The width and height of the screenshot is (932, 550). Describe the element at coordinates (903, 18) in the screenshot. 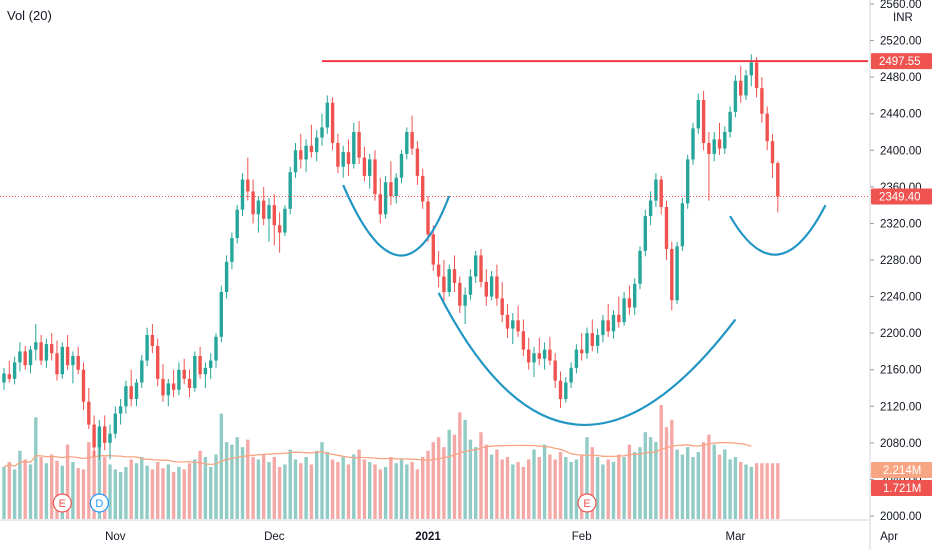

I see `currency-label: INR` at that location.